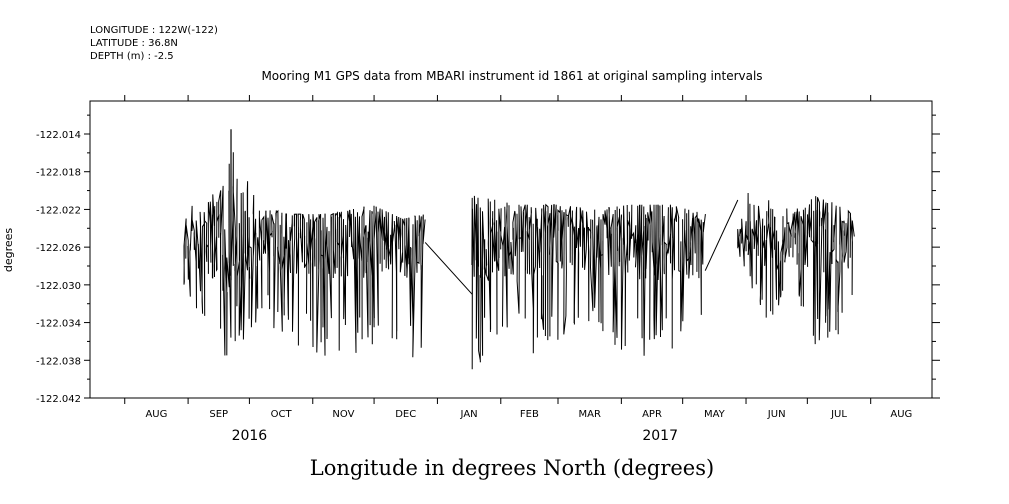 This screenshot has width=1009, height=504. Describe the element at coordinates (405, 414) in the screenshot. I see `x-tick-label: DEC` at that location.